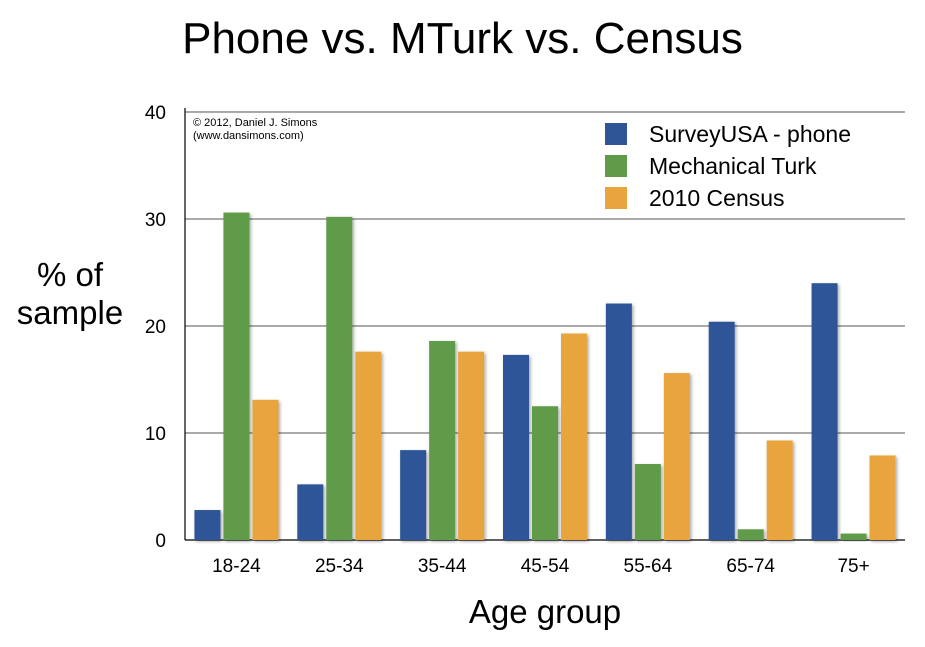 This screenshot has width=925, height=647. What do you see at coordinates (255, 123) in the screenshot?
I see `copyright-line: © 2012, Daniel J. Simons` at bounding box center [255, 123].